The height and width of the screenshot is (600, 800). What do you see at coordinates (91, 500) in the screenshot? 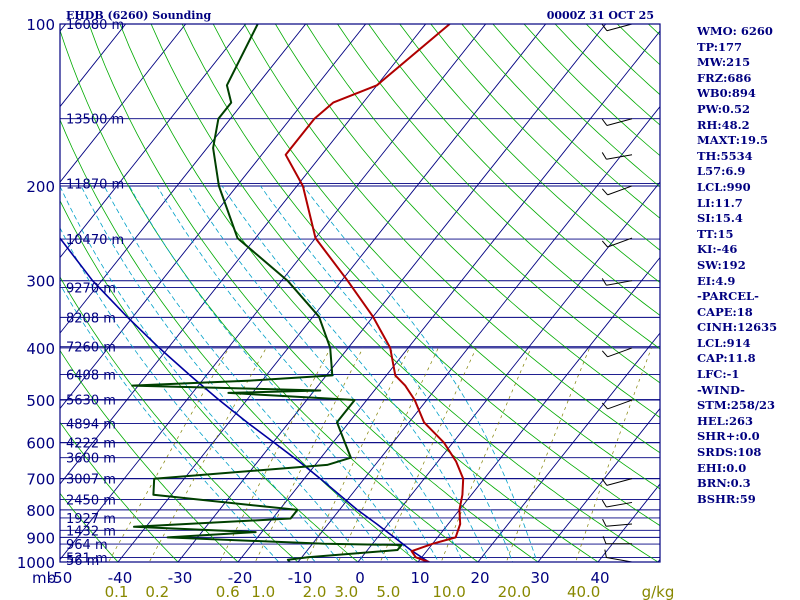
I see `height-label: 2450 m` at bounding box center [91, 500].